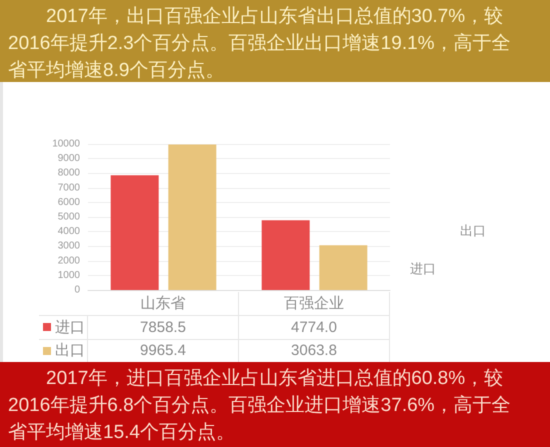 The height and width of the screenshot is (447, 550). I want to click on y-tick-label: 5000, so click(69, 217).